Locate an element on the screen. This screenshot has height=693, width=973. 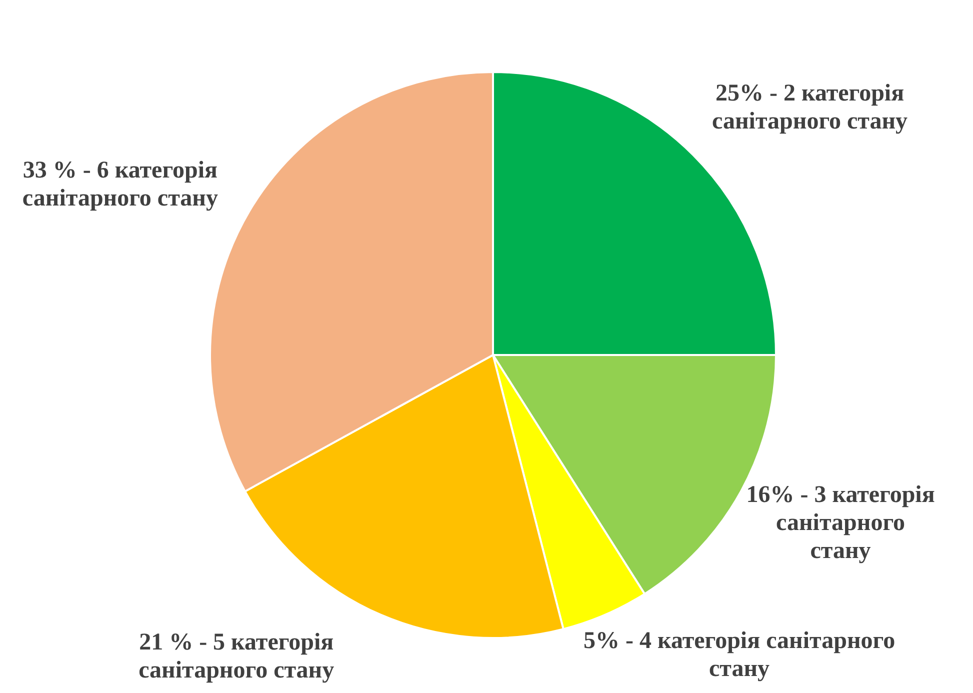
slice-label: 25% - 2 категорія санітарного стану is located at coordinates (810, 107).